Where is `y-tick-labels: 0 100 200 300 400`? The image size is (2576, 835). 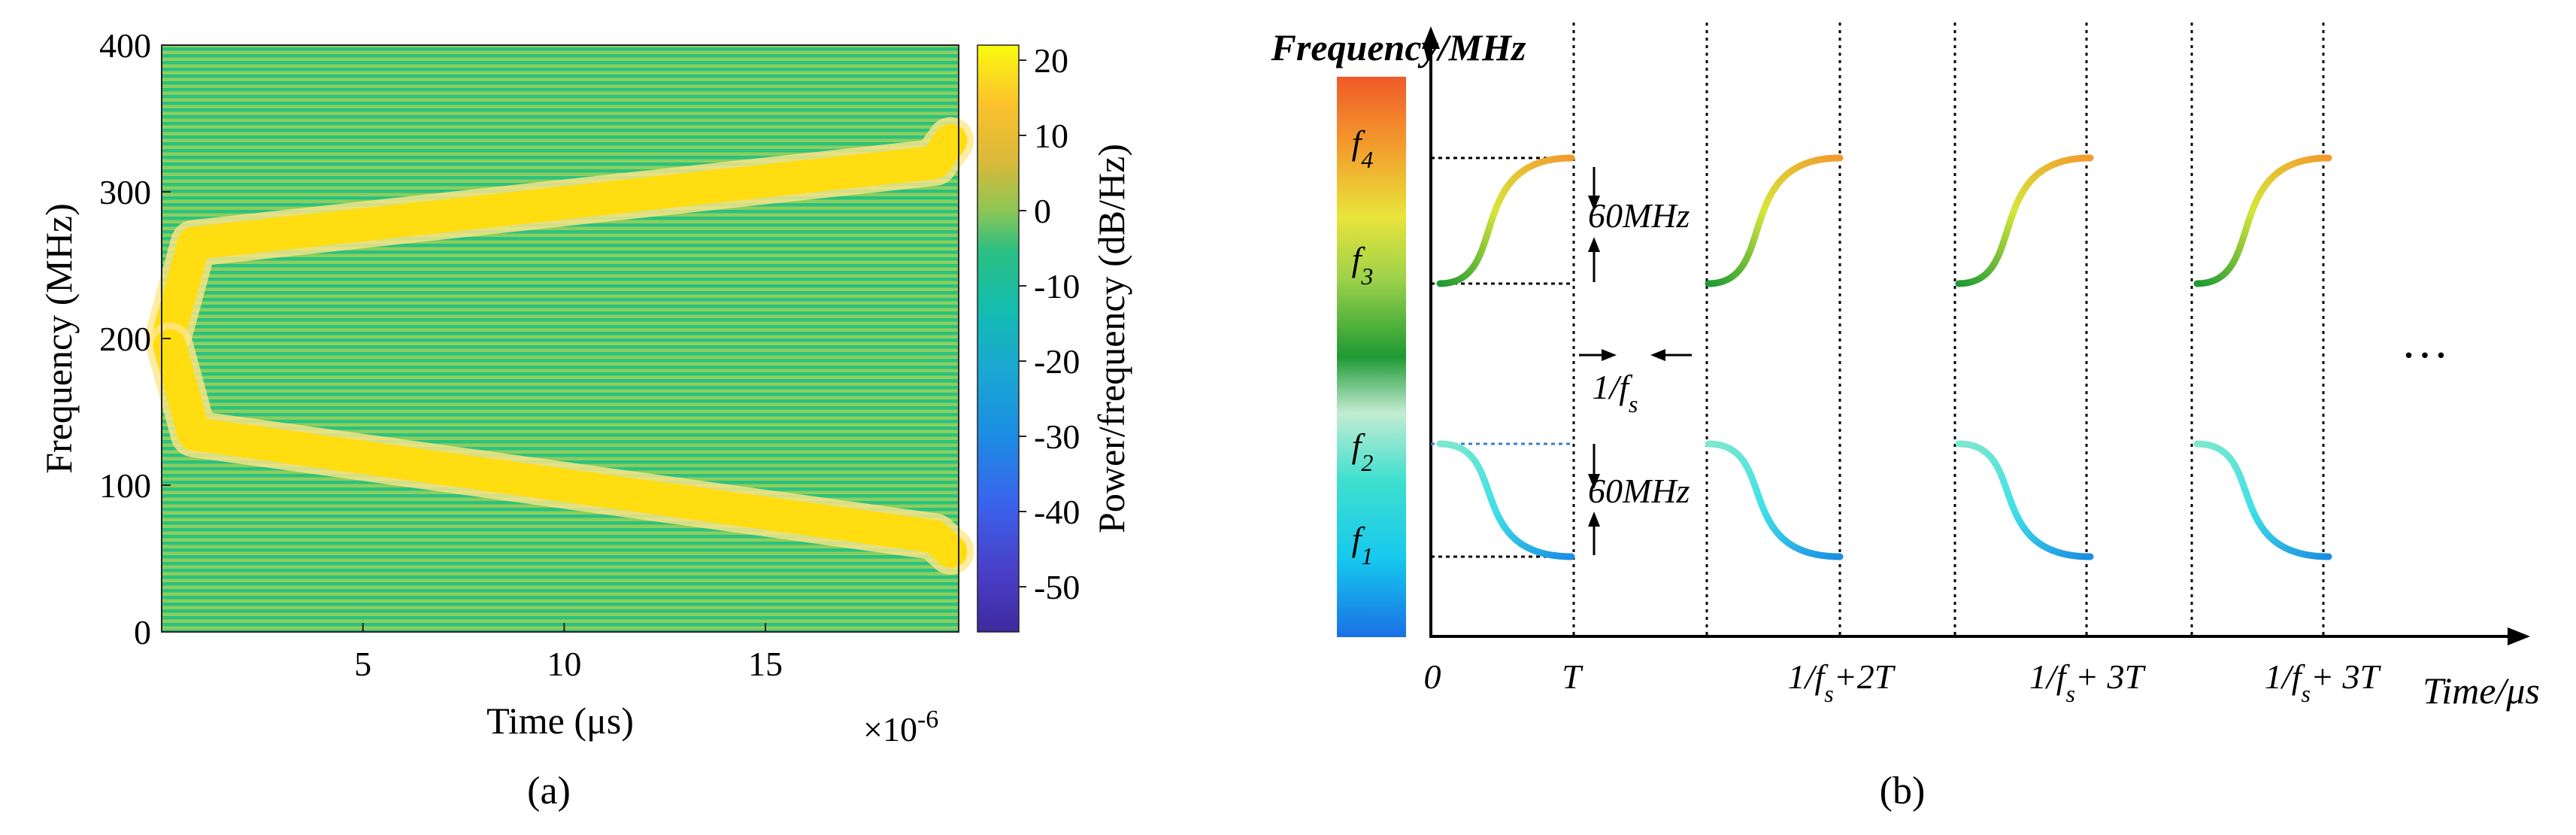
y-tick-labels: 0 100 200 300 400 is located at coordinates (135, 338).